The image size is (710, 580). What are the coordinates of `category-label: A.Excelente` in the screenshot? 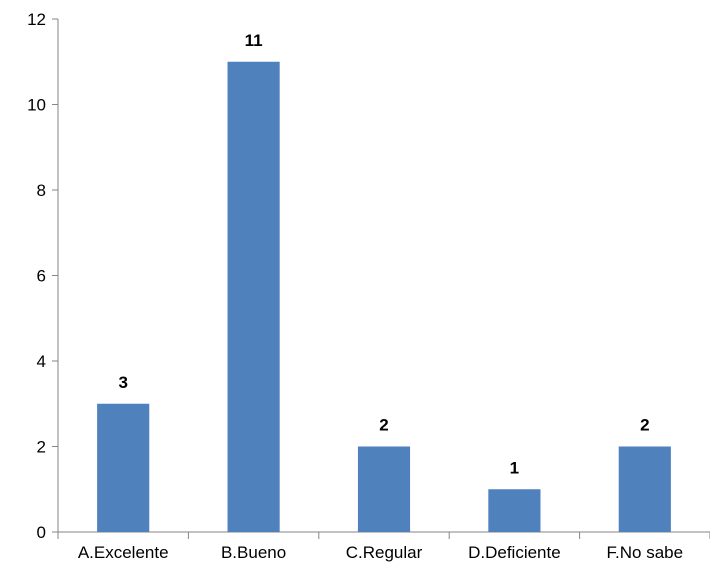 It's located at (123, 552).